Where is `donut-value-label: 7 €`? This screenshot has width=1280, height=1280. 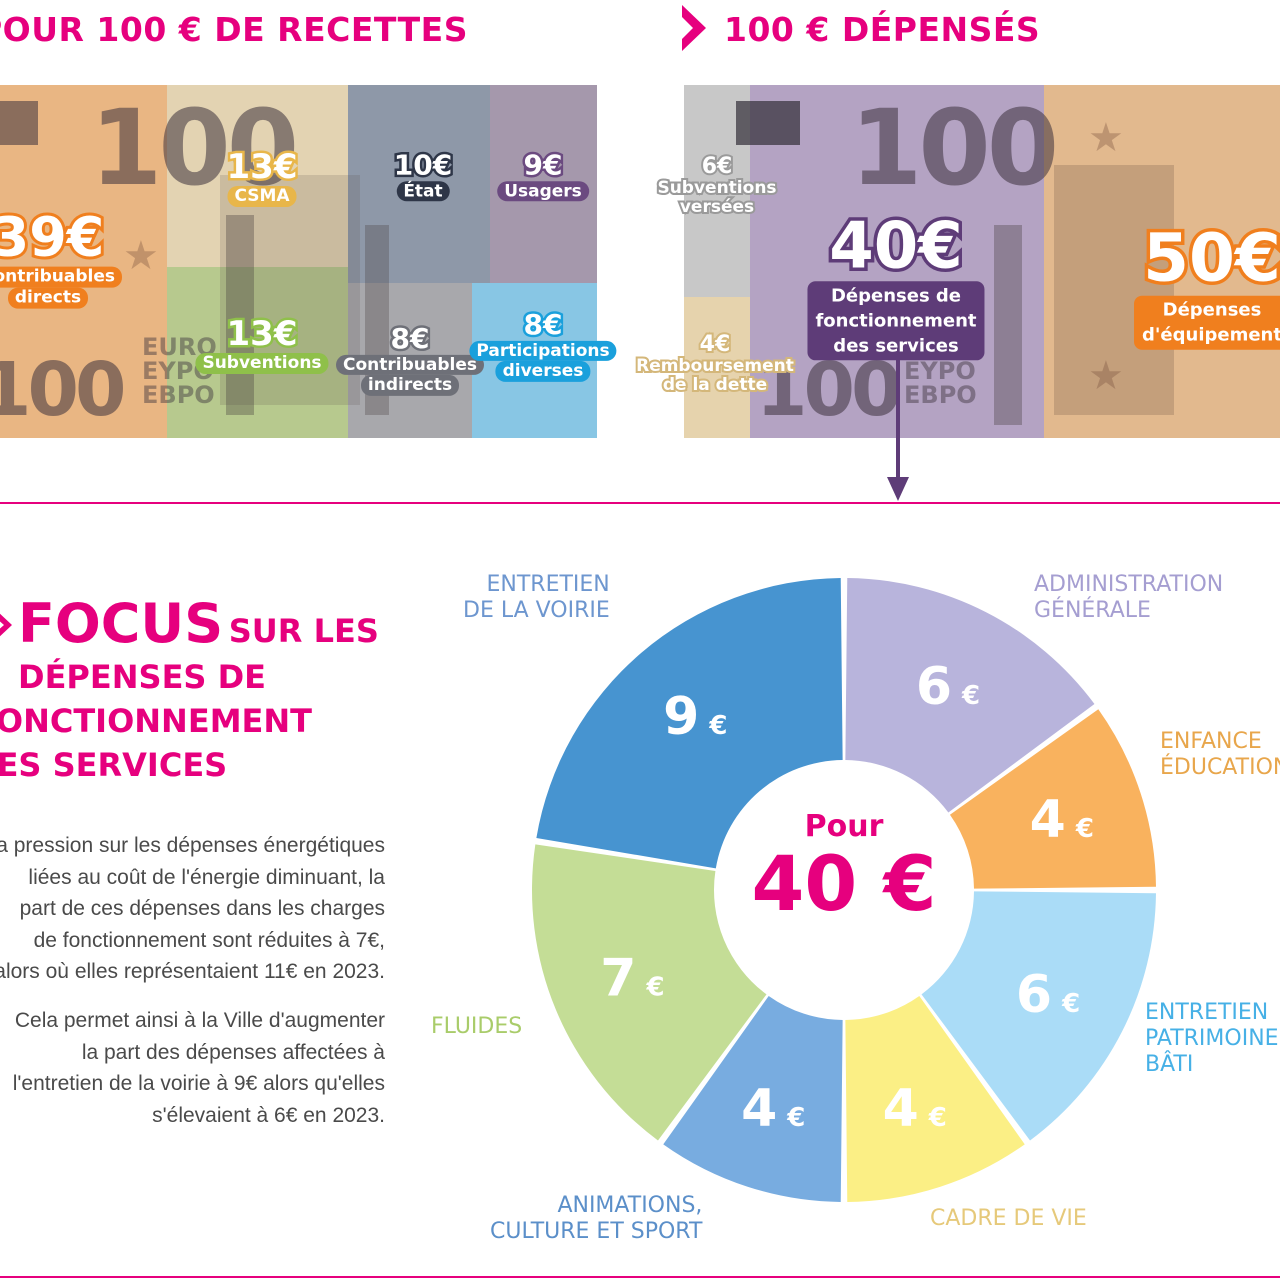 donut-value-label: 7 € is located at coordinates (632, 979).